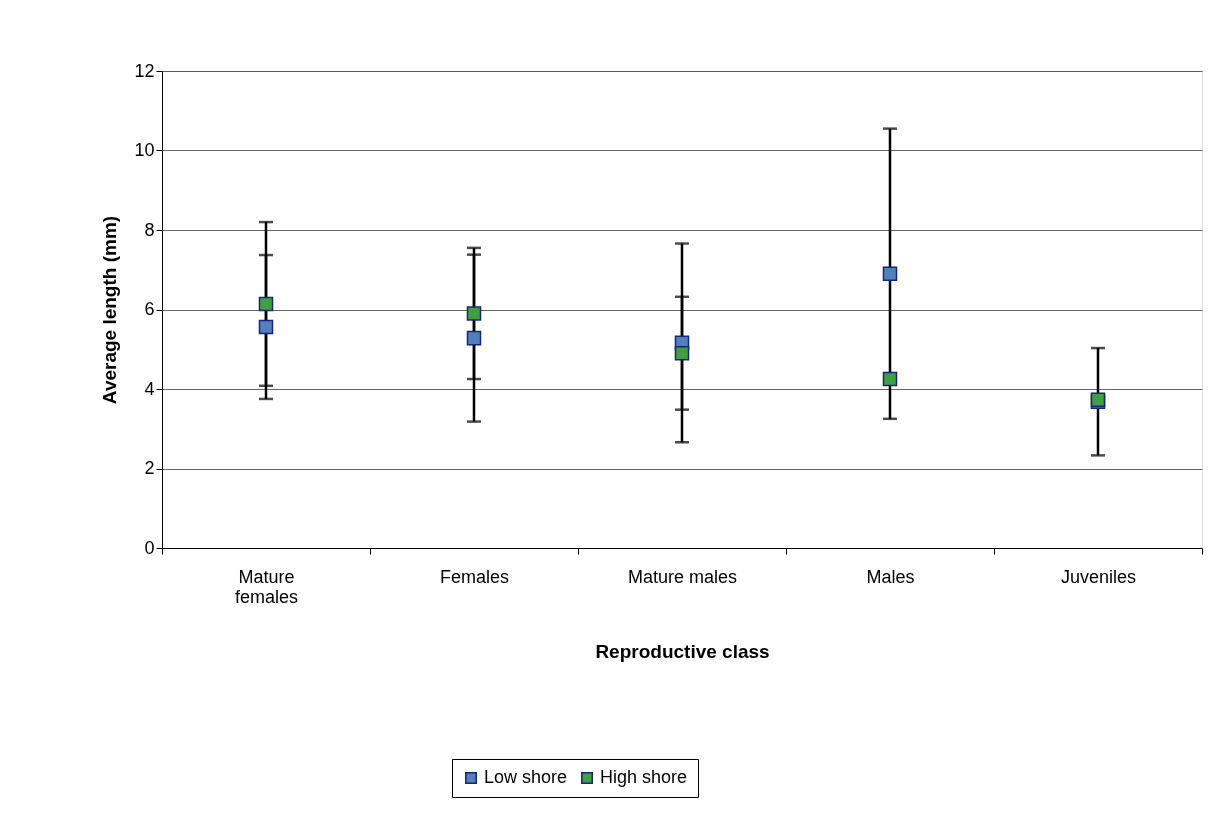 This screenshot has width=1214, height=820. Describe the element at coordinates (144, 70) in the screenshot. I see `y-tick-label: 12` at that location.